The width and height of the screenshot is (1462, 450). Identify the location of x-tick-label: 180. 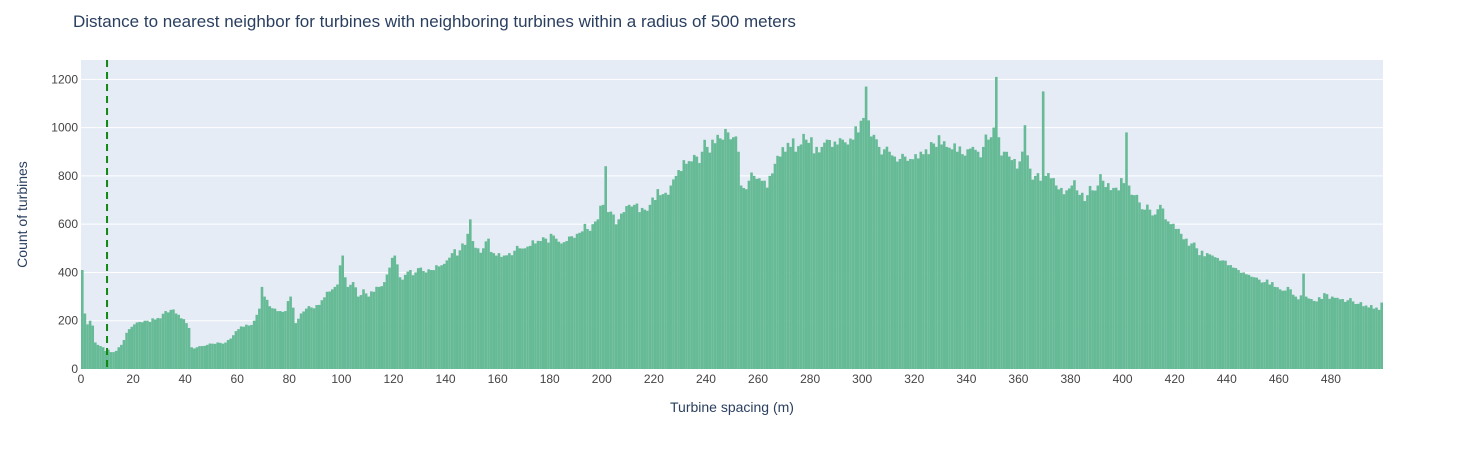
(550, 379).